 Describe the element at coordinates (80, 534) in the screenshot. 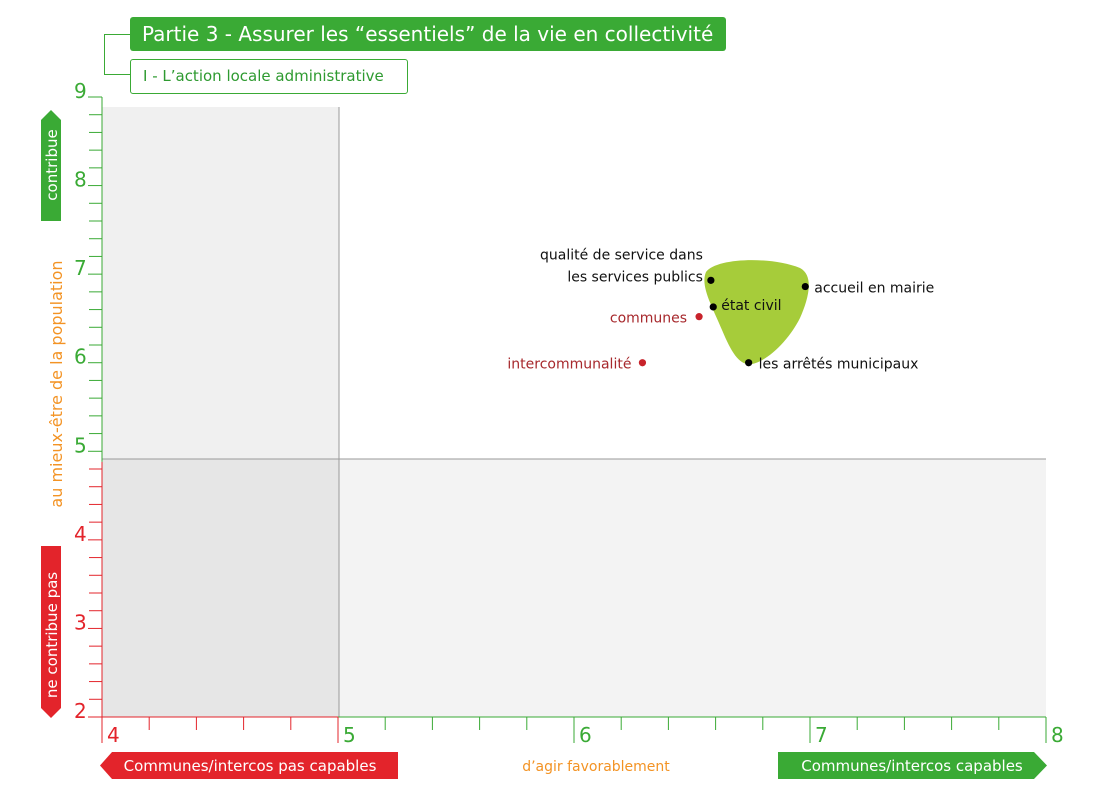

I see `y-tick-label: 4` at that location.